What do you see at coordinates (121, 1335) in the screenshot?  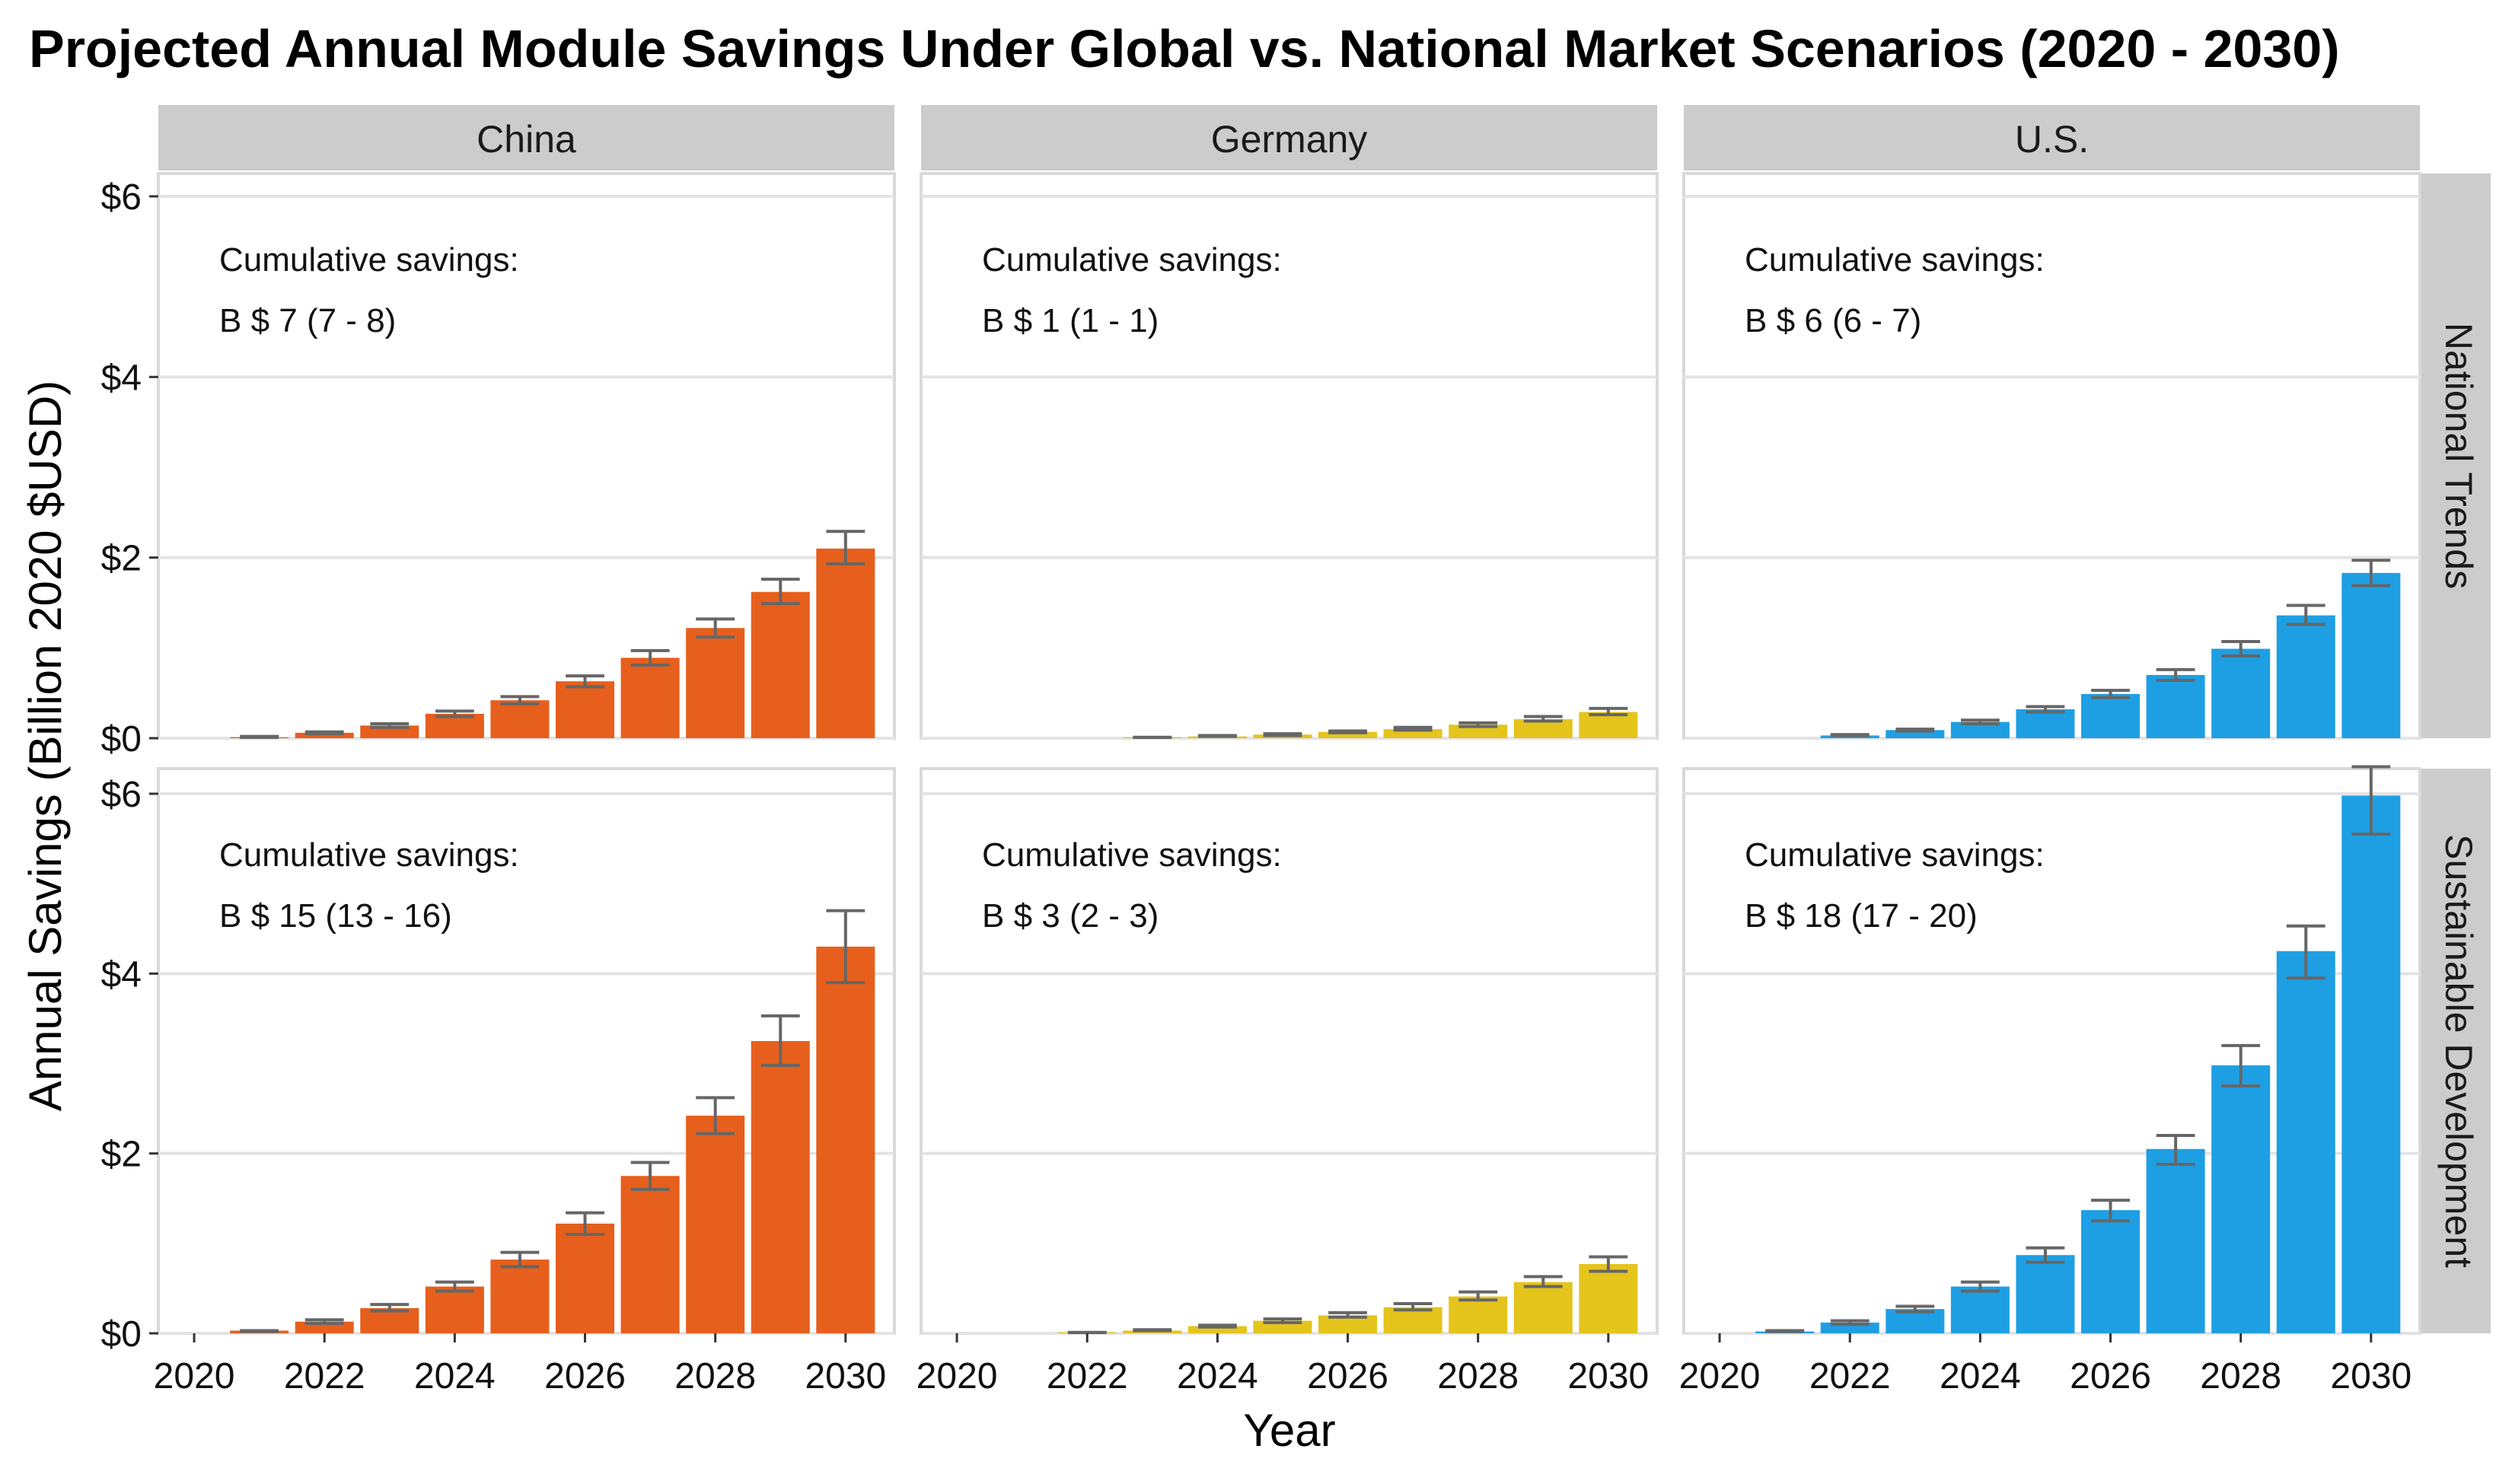 I see `y-tick-label: $0` at bounding box center [121, 1335].